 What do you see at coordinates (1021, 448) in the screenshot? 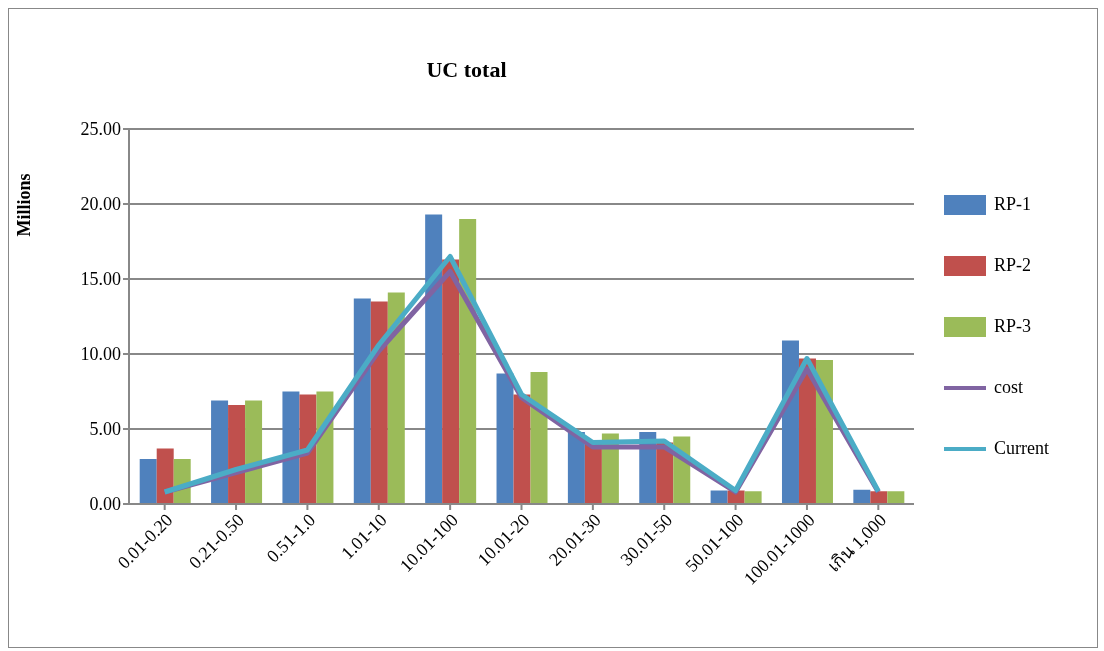
I see `legend-label: Current` at bounding box center [1021, 448].